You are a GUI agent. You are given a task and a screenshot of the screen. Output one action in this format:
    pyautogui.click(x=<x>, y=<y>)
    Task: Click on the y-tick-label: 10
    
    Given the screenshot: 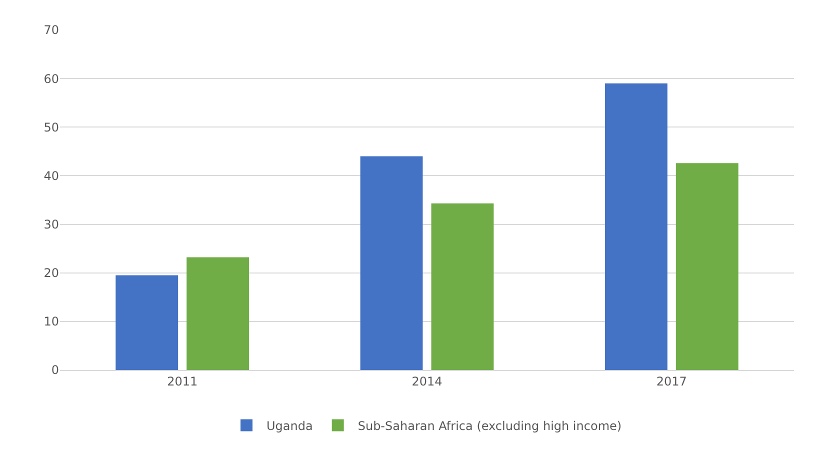 What is the action you would take?
    pyautogui.click(x=51, y=321)
    